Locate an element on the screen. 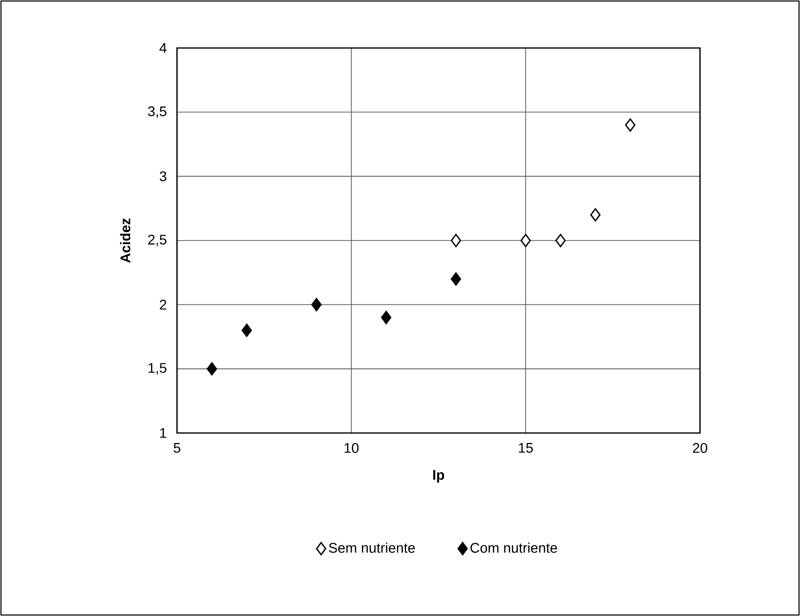 The height and width of the screenshot is (616, 800). legend-label: Com nutriente is located at coordinates (514, 547).